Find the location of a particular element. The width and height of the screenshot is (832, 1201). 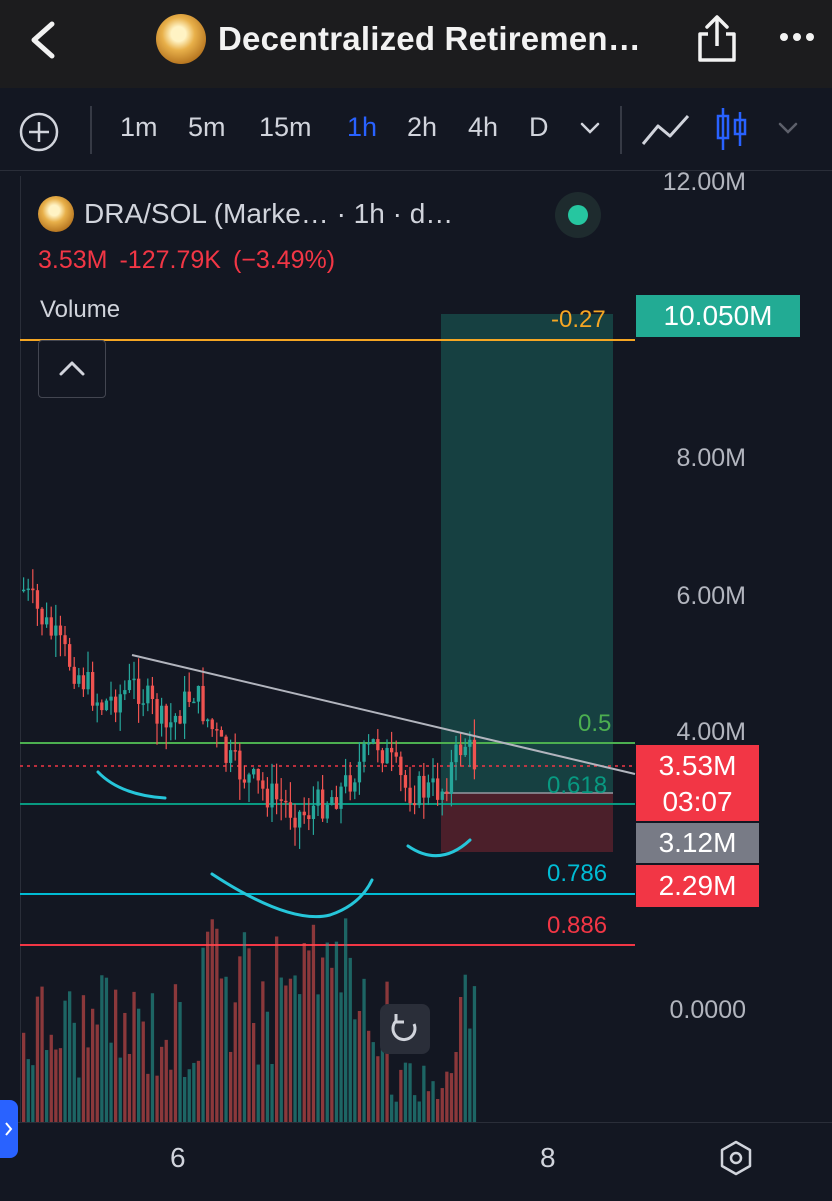

market-status-indicator is located at coordinates (578, 215).